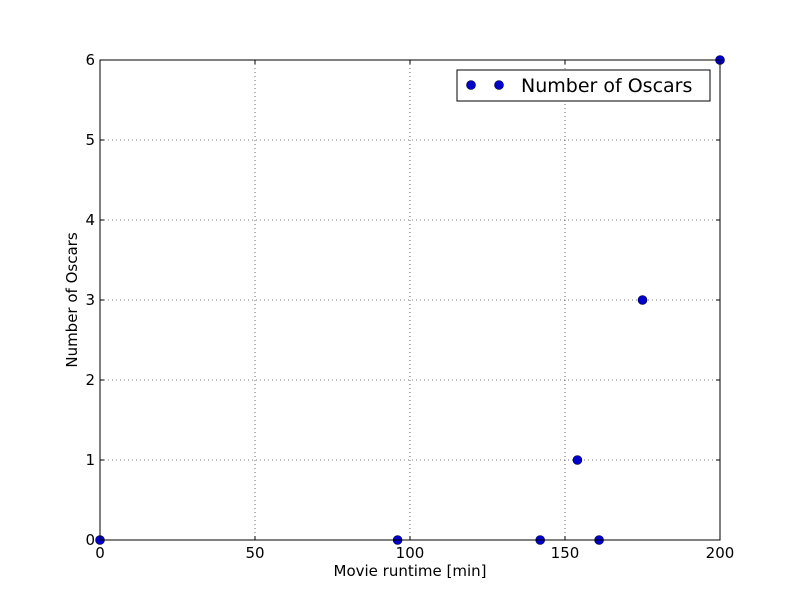 This screenshot has width=800, height=600. I want to click on y-tick-labels: 0 1 2 3 4 5 6, so click(90, 300).